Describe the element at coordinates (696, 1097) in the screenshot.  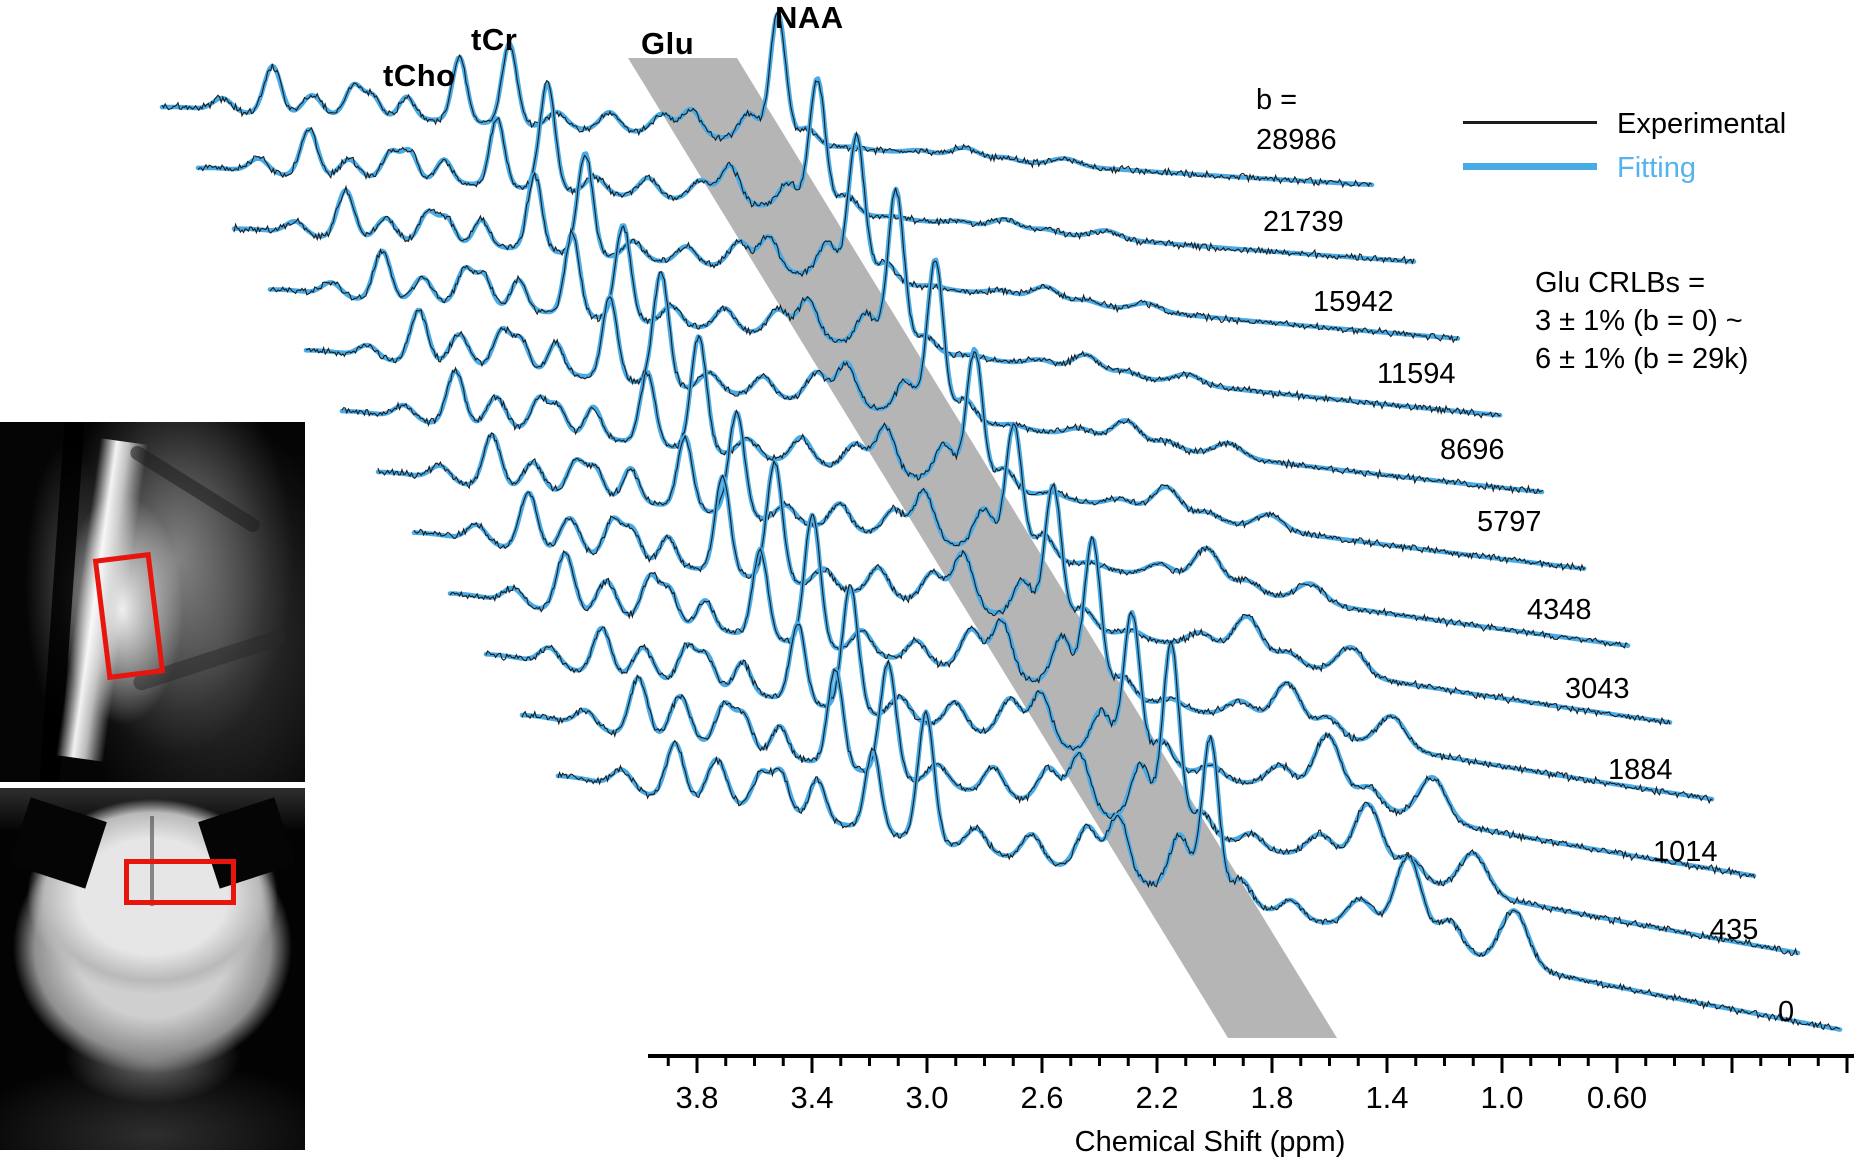
I see `x-axis-tick-label: 3.8` at that location.